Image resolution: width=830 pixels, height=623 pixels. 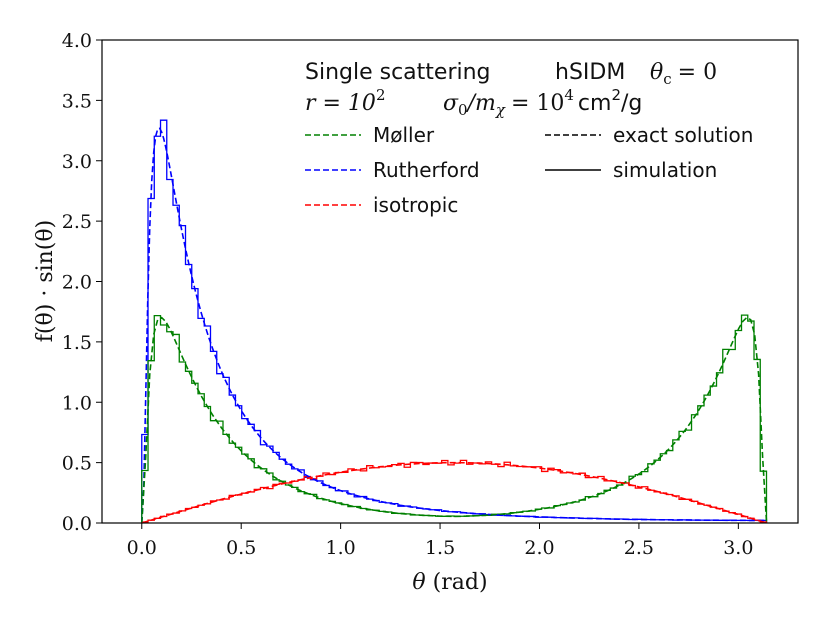 I want to click on x-axis-label: θ (rad), so click(x=449, y=582).